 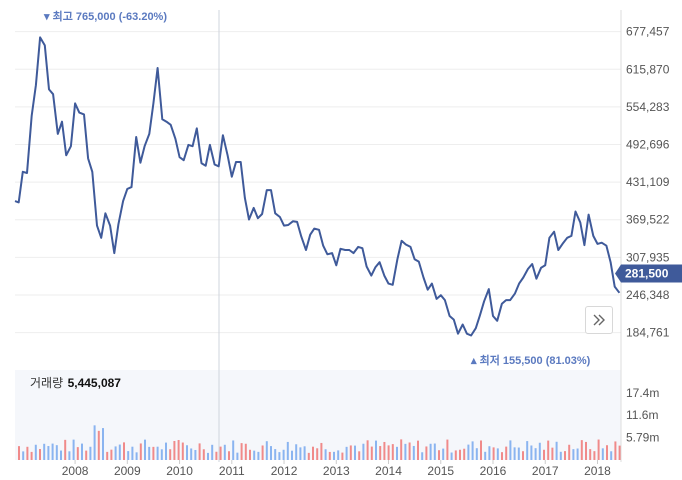 I want to click on x-tick-label: 2014, so click(x=388, y=471).